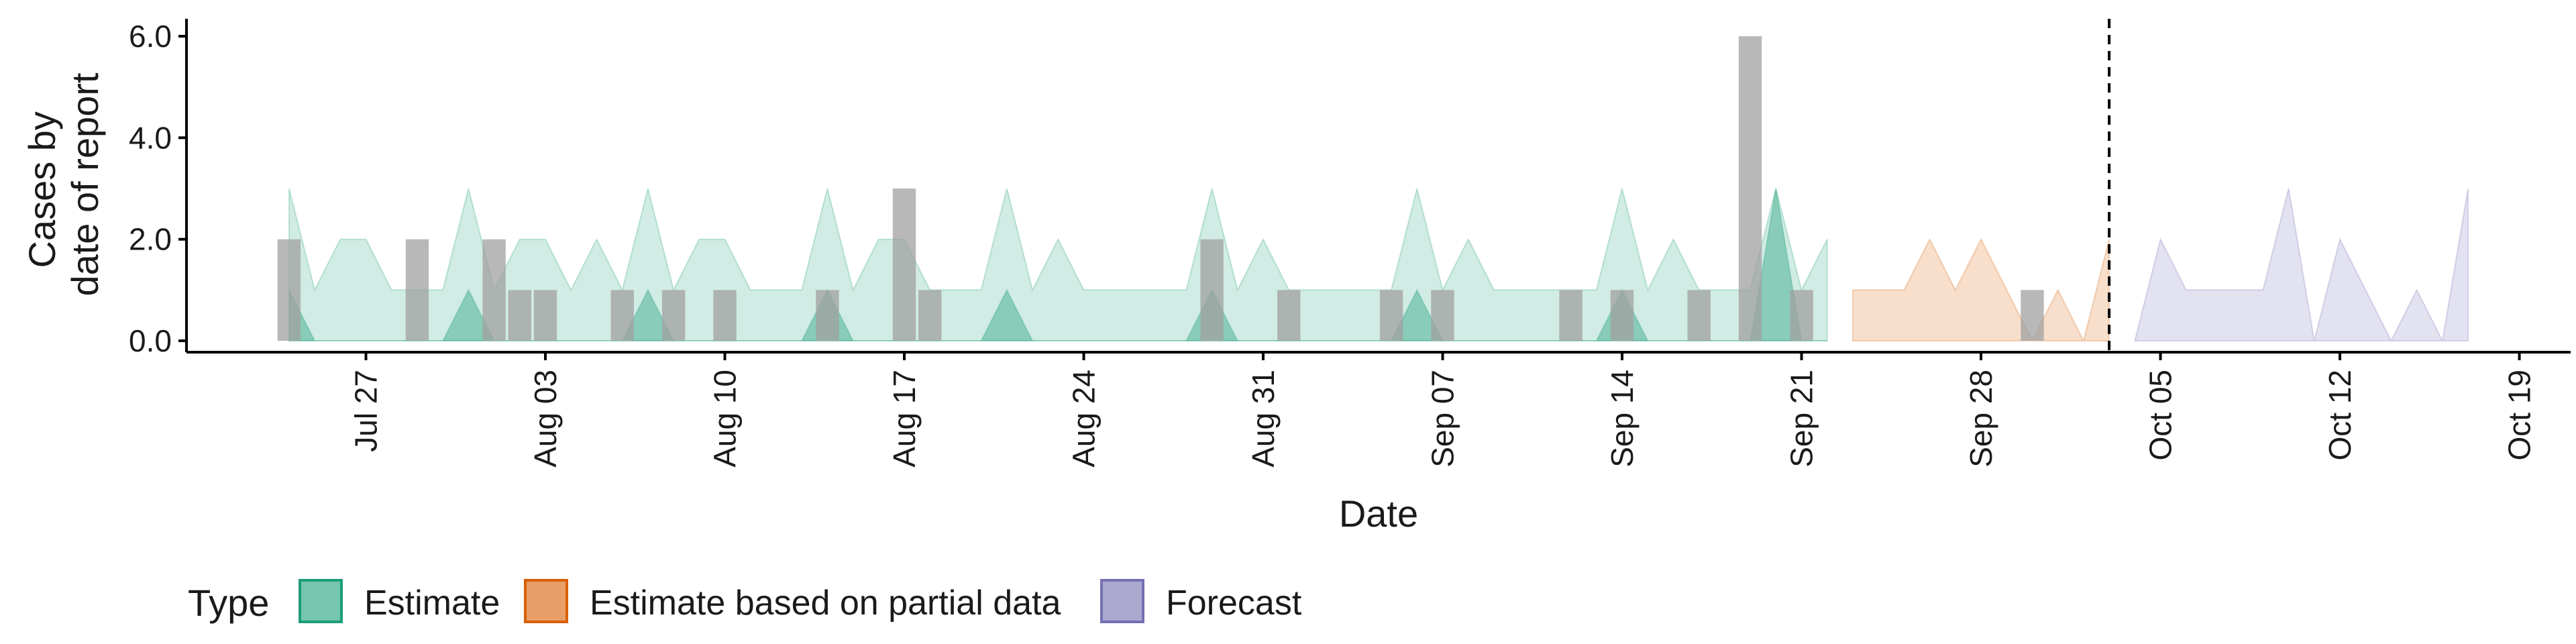 The width and height of the screenshot is (2576, 644). Describe the element at coordinates (545, 419) in the screenshot. I see `x-tick-label: Aug 03` at that location.